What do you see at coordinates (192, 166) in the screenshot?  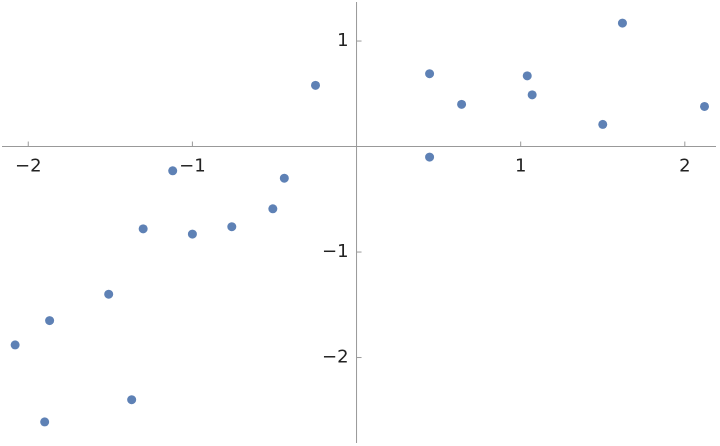 I see `x-tick-label: −1` at bounding box center [192, 166].